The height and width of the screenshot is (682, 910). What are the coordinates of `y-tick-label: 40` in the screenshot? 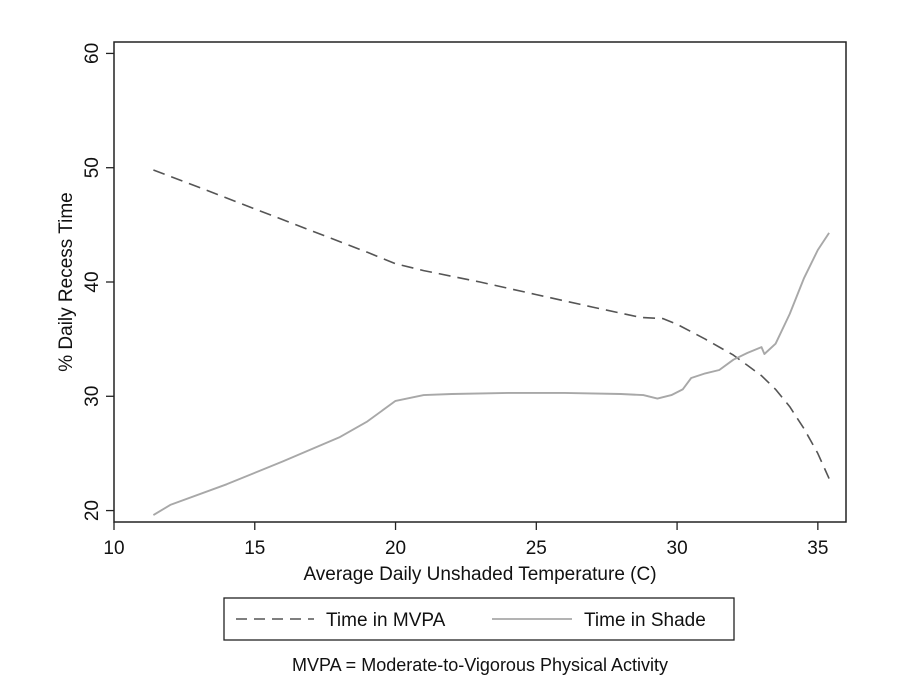 It's located at (92, 281).